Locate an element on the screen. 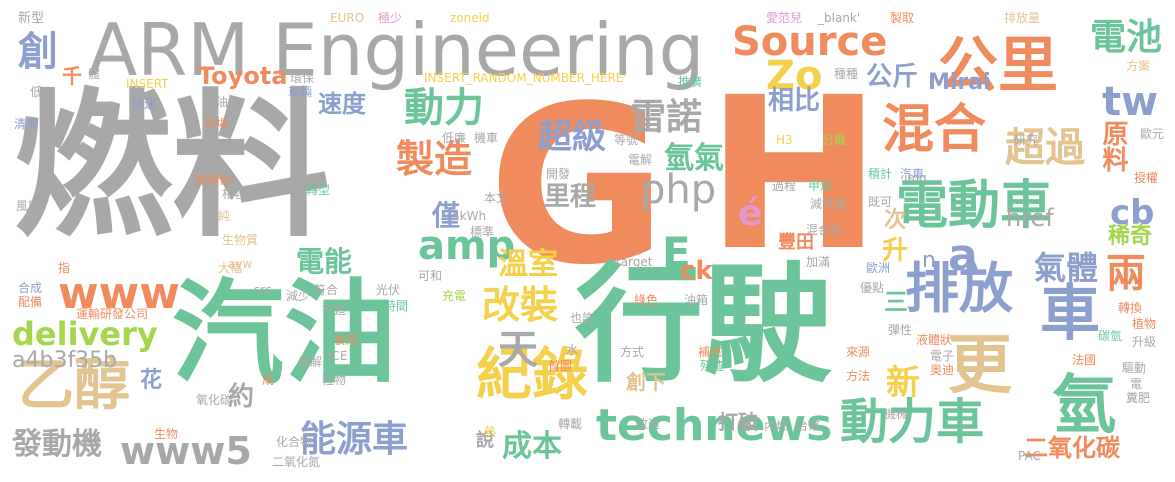 The width and height of the screenshot is (1175, 482). word-paifang: 排放 is located at coordinates (959, 288).